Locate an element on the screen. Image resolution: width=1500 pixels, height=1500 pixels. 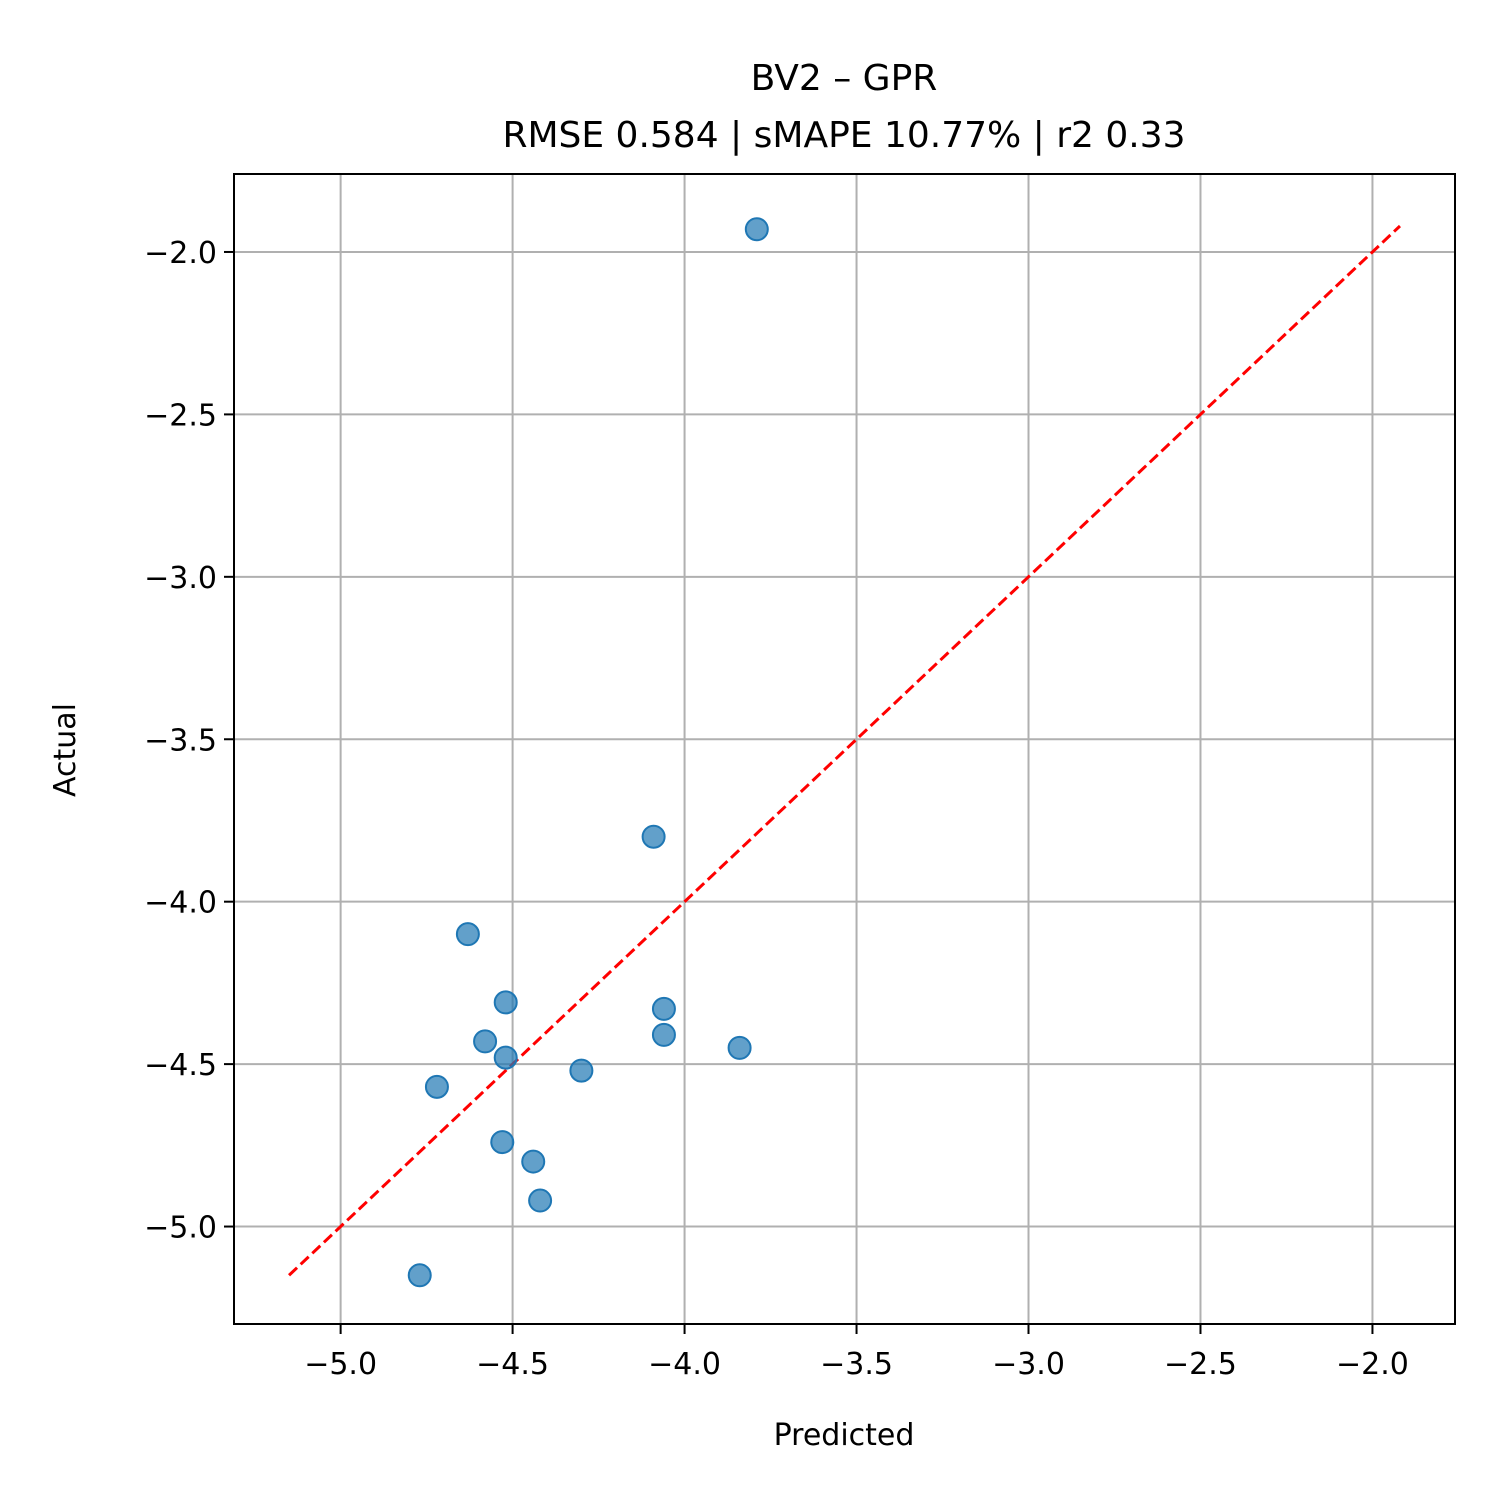
x-tick-label: −2.5 is located at coordinates (1200, 1364).